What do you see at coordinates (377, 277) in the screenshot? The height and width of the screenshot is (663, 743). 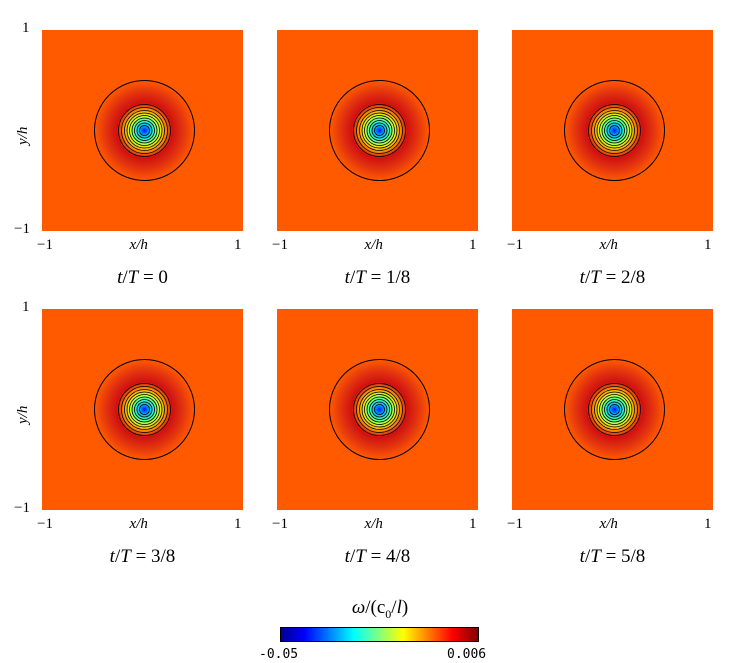 I see `panel-caption: t/T = 1/8` at bounding box center [377, 277].